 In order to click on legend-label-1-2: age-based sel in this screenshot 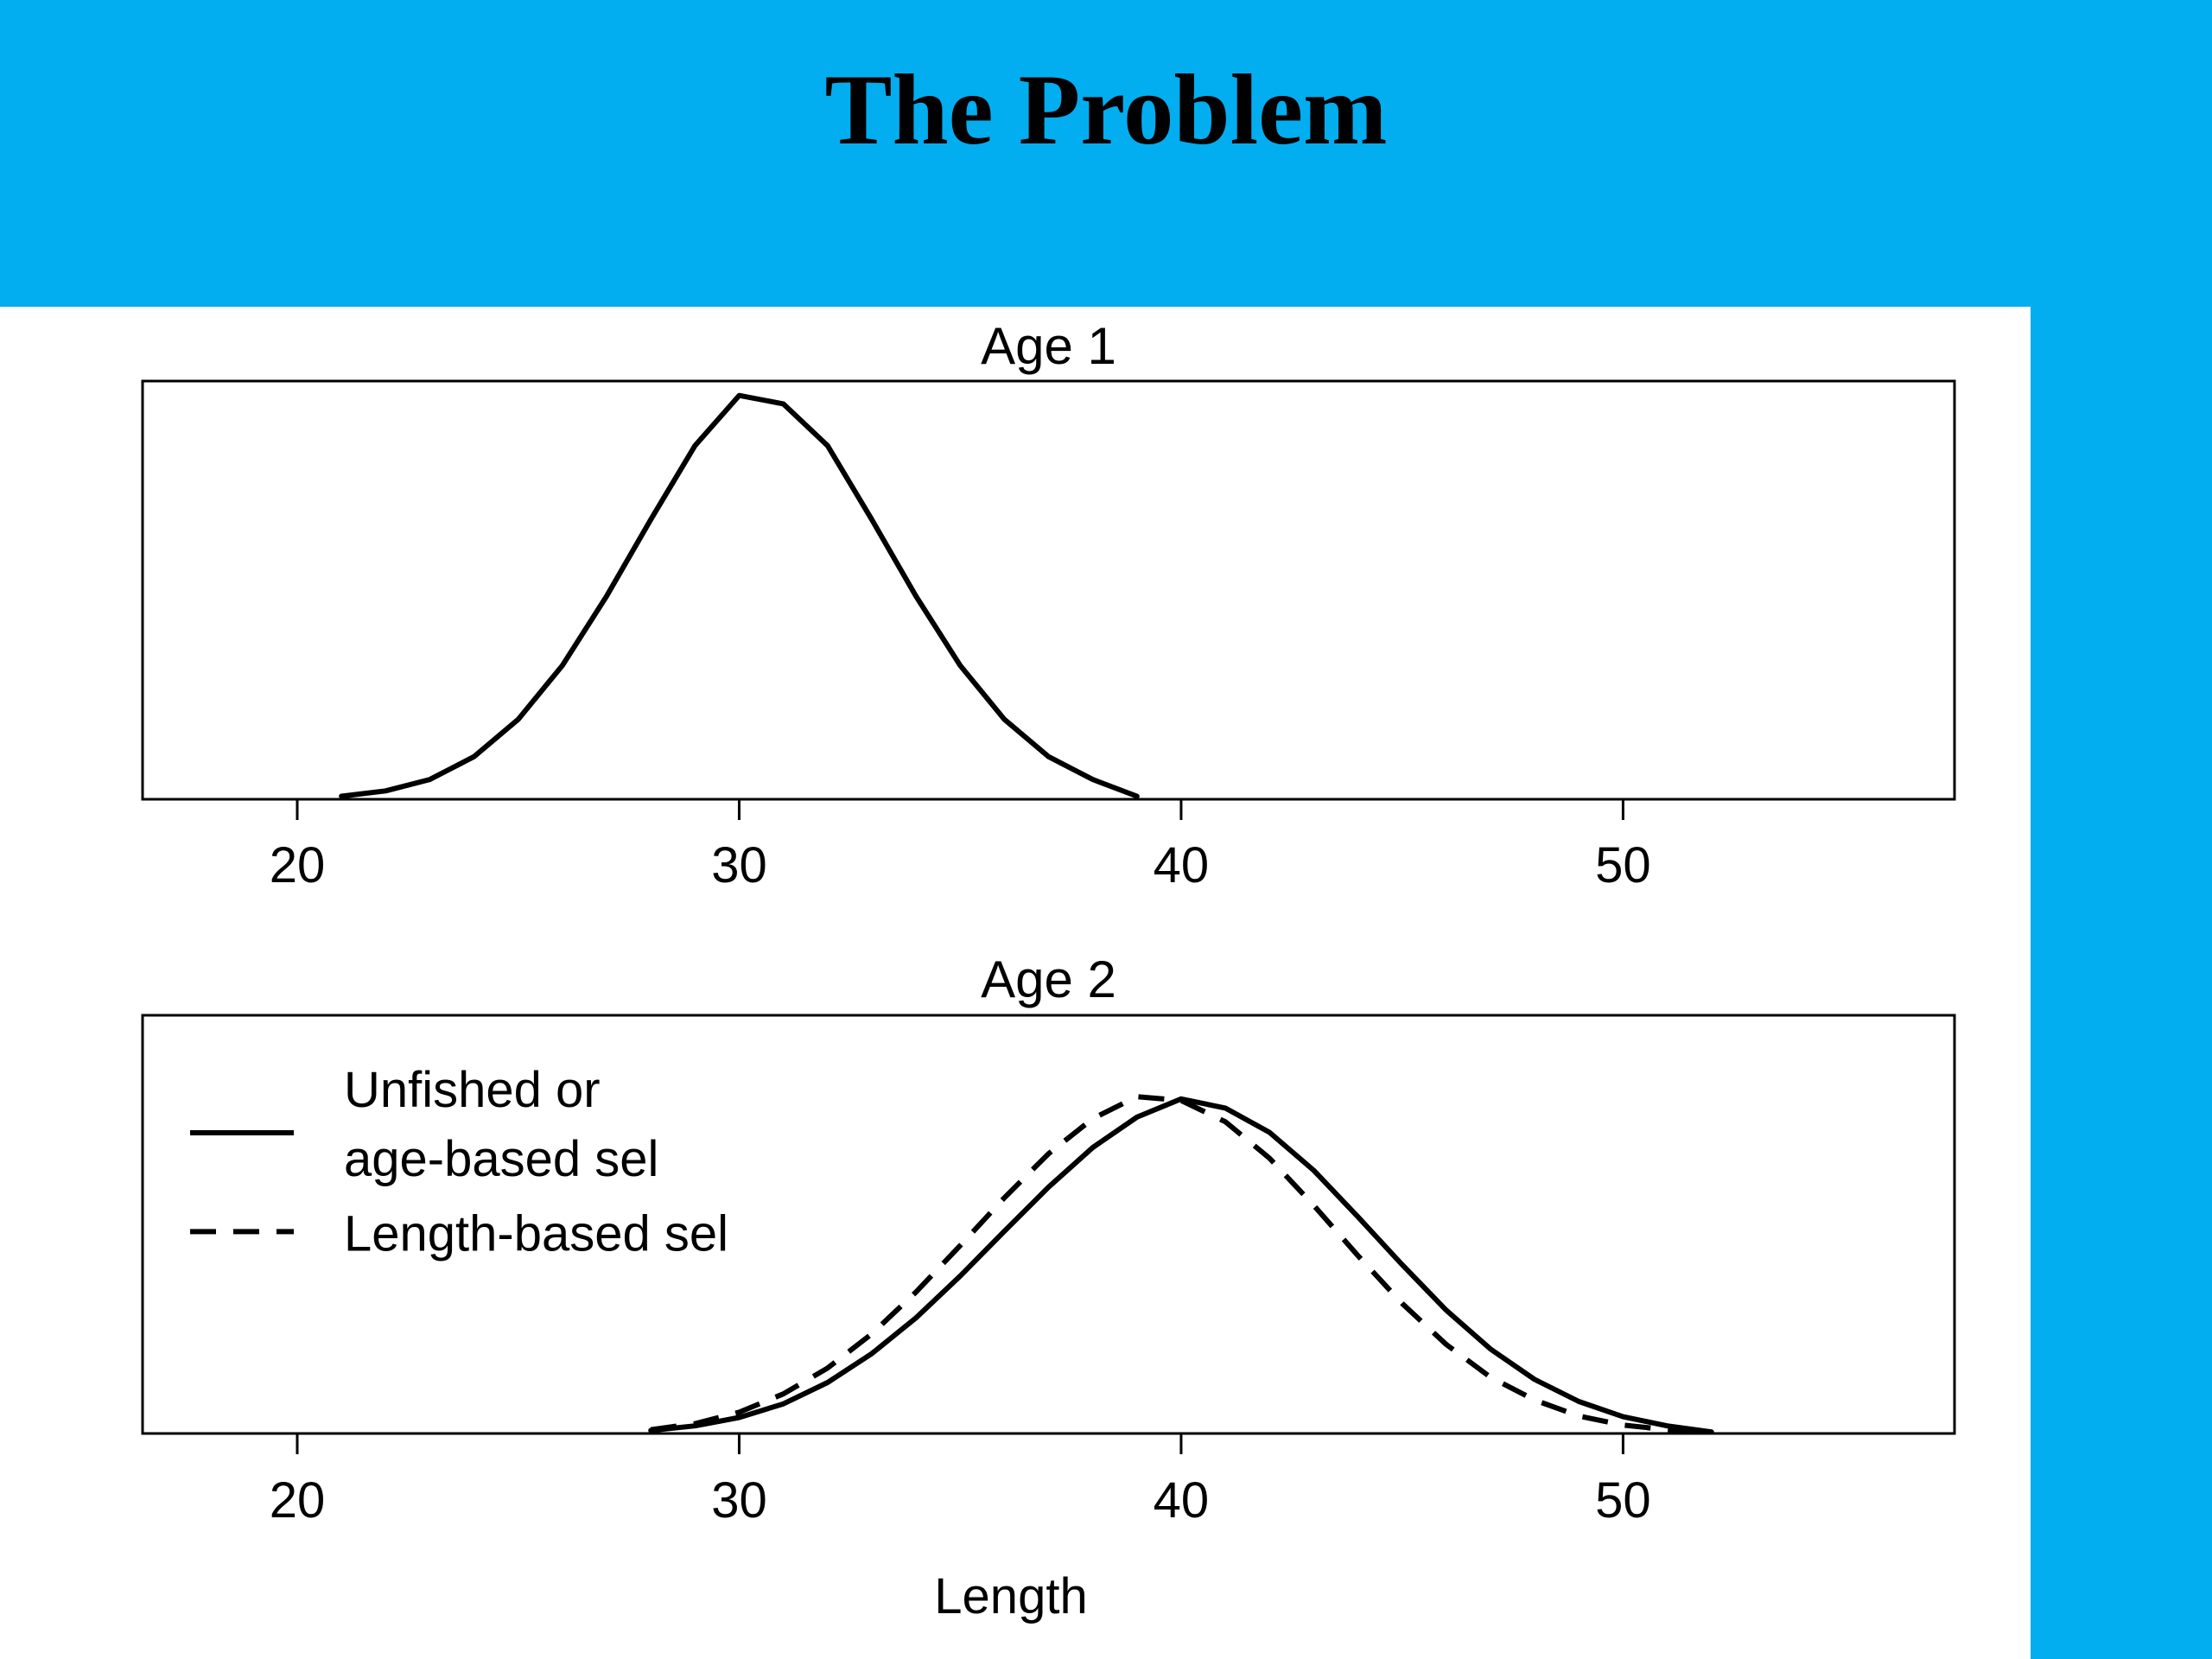, I will do `click(501, 1159)`.